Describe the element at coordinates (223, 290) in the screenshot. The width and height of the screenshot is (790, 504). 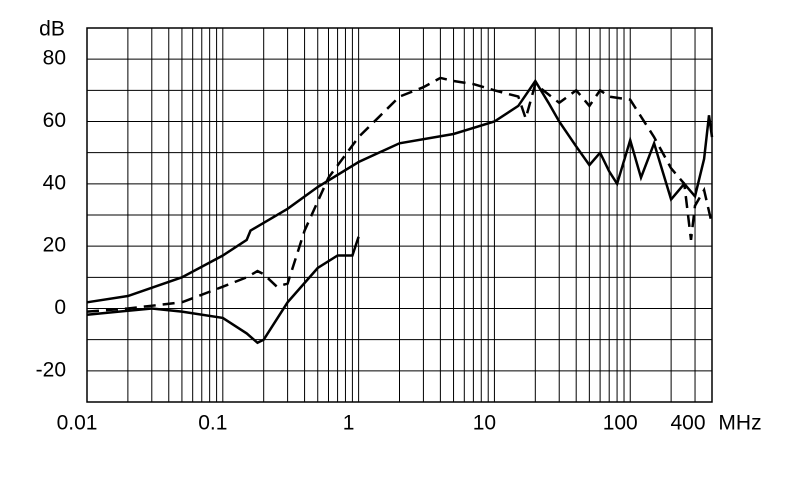
I see `series-line` at that location.